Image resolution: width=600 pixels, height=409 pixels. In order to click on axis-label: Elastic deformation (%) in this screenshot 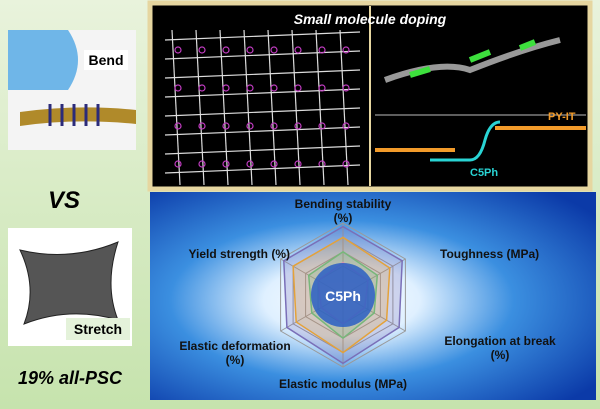, I will do `click(234, 353)`.